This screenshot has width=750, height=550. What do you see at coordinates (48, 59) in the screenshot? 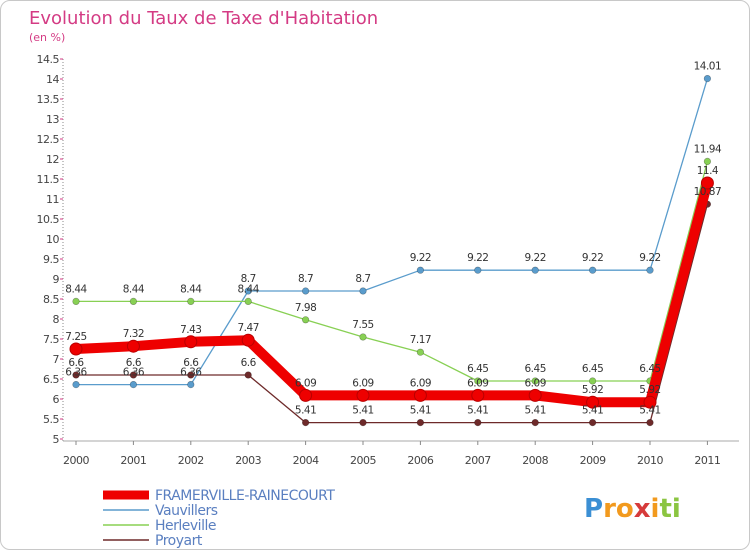
I see `y-tick-label: 14.5` at bounding box center [48, 59].